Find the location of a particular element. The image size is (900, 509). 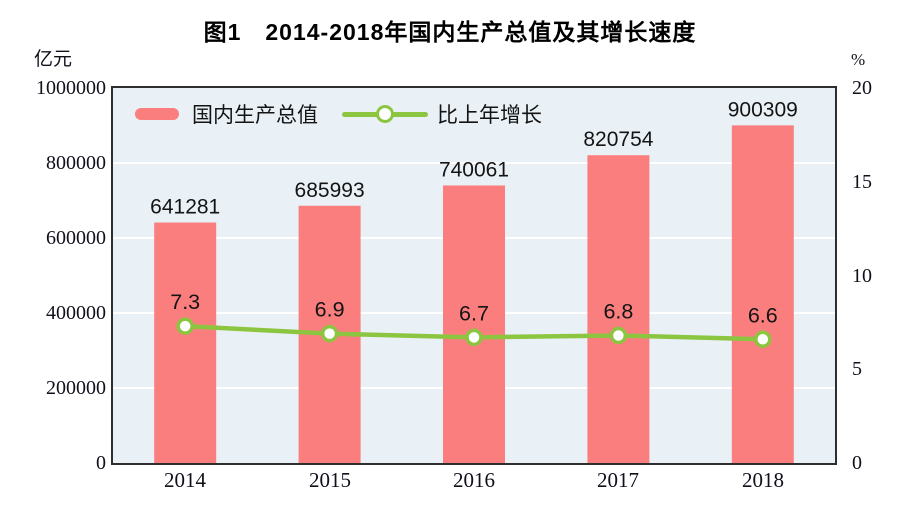

left-axis-tick: 1000000 is located at coordinates (71, 88).